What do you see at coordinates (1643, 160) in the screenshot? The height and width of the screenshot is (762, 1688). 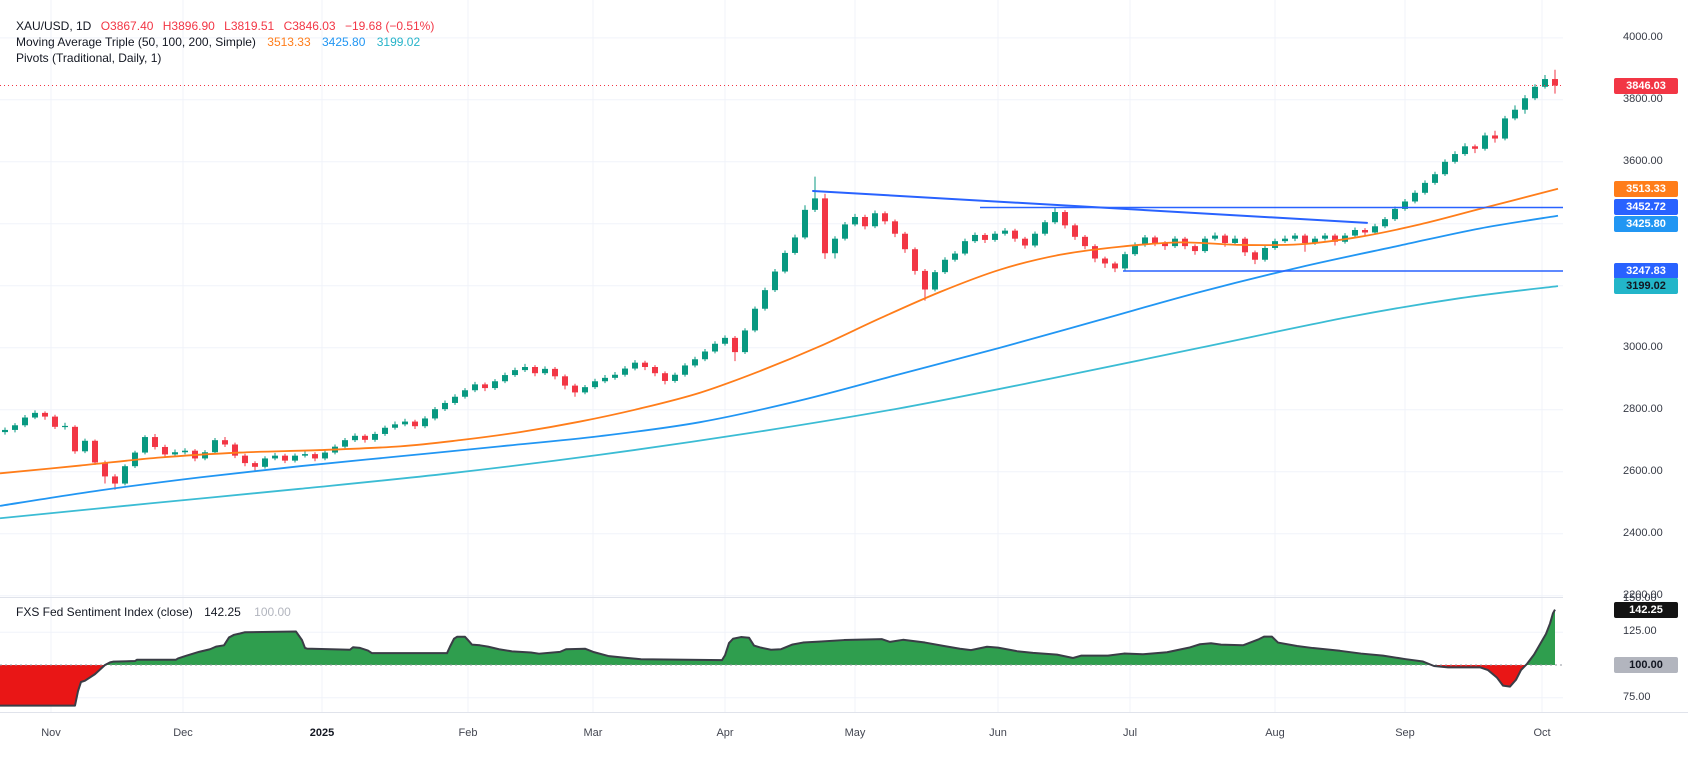 I see `price-axis-label: 3600.00` at bounding box center [1643, 160].